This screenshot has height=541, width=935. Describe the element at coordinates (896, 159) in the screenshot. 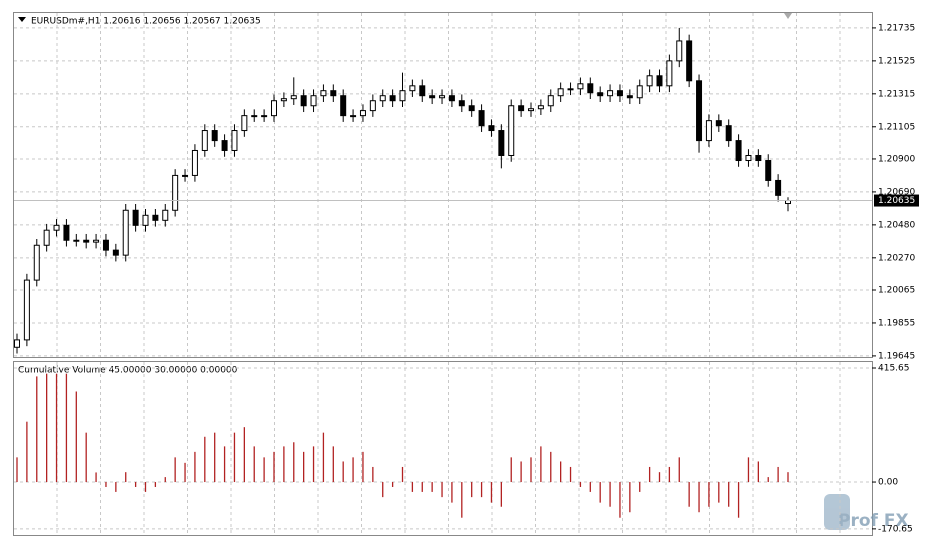

I see `y-tick-label: 1.20900` at that location.